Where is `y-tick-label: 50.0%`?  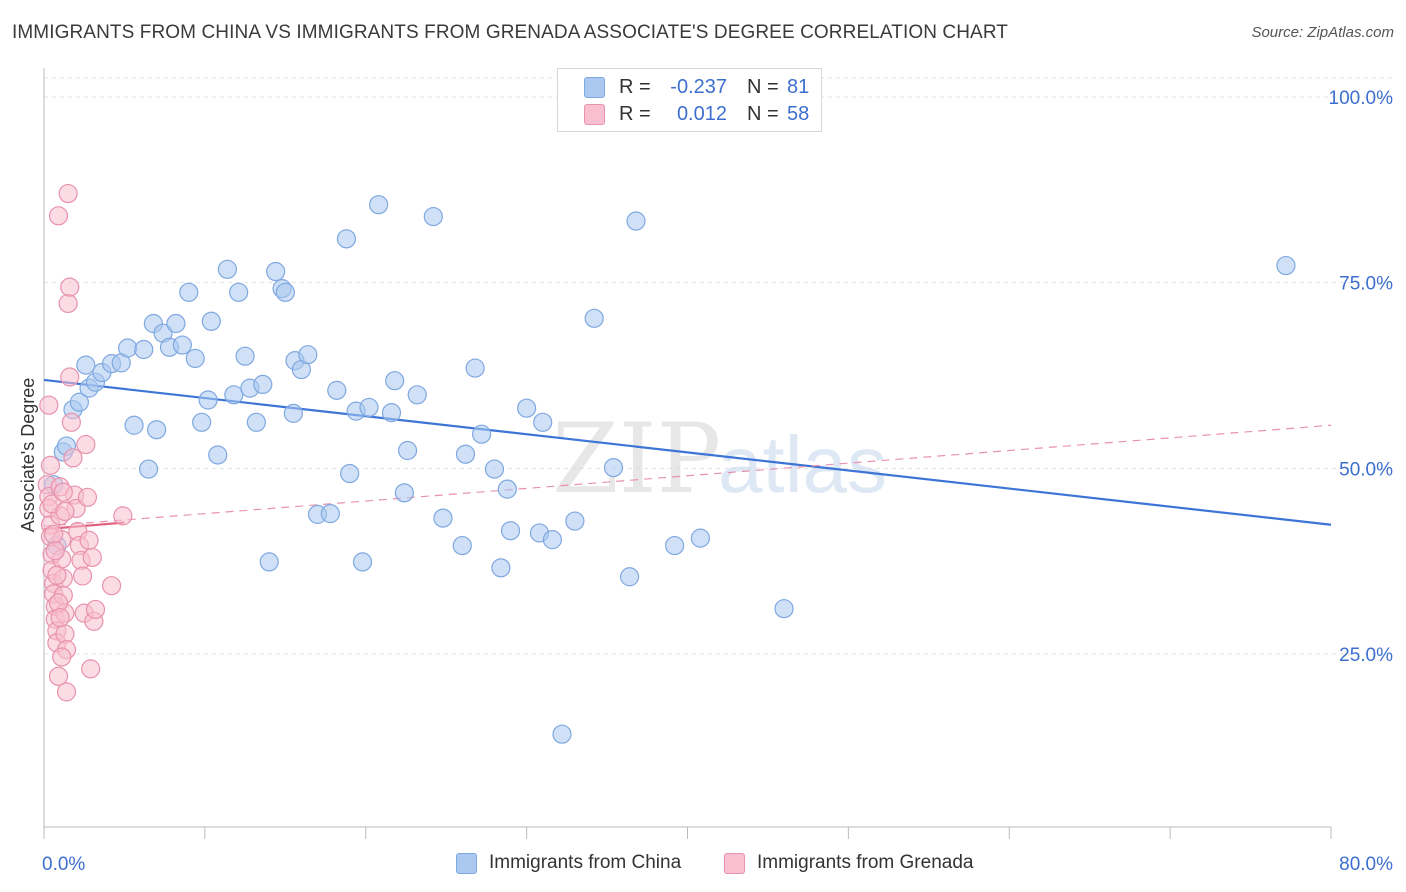 y-tick-label: 50.0% is located at coordinates (1366, 469).